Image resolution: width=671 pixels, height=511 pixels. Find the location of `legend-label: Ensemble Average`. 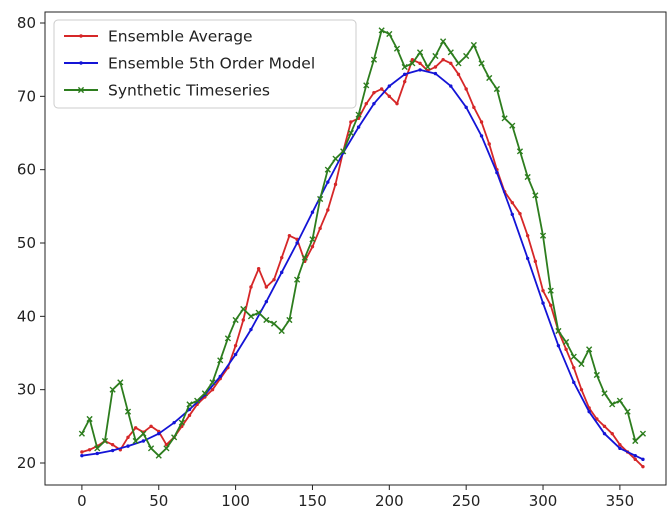

legend-label: Ensemble Average is located at coordinates (180, 37).